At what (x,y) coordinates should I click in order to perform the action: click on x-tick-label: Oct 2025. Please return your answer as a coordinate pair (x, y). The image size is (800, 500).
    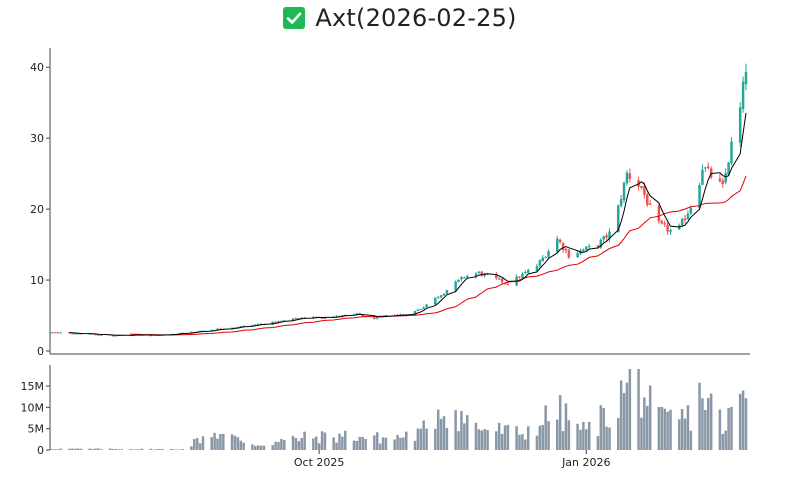
    Looking at the image, I should click on (319, 462).